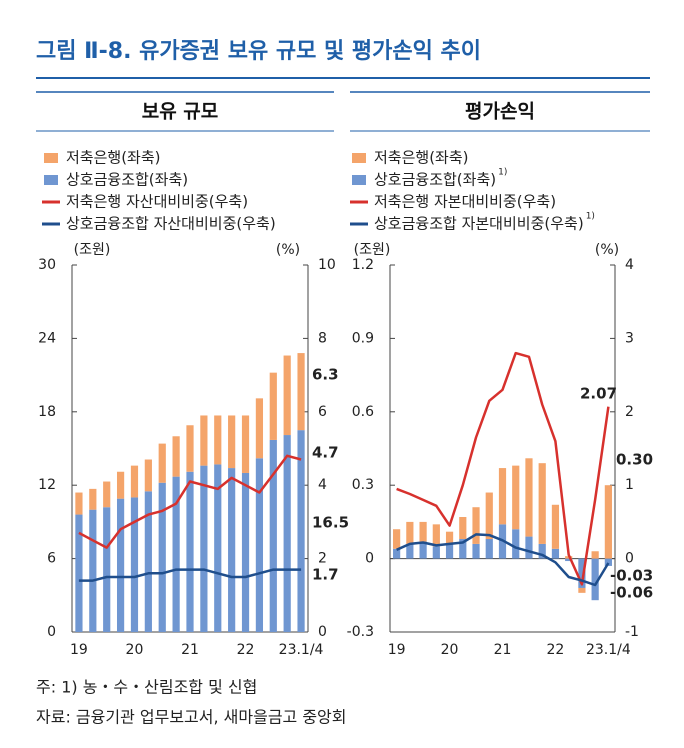  I want to click on value-label: 4.7, so click(325, 453).